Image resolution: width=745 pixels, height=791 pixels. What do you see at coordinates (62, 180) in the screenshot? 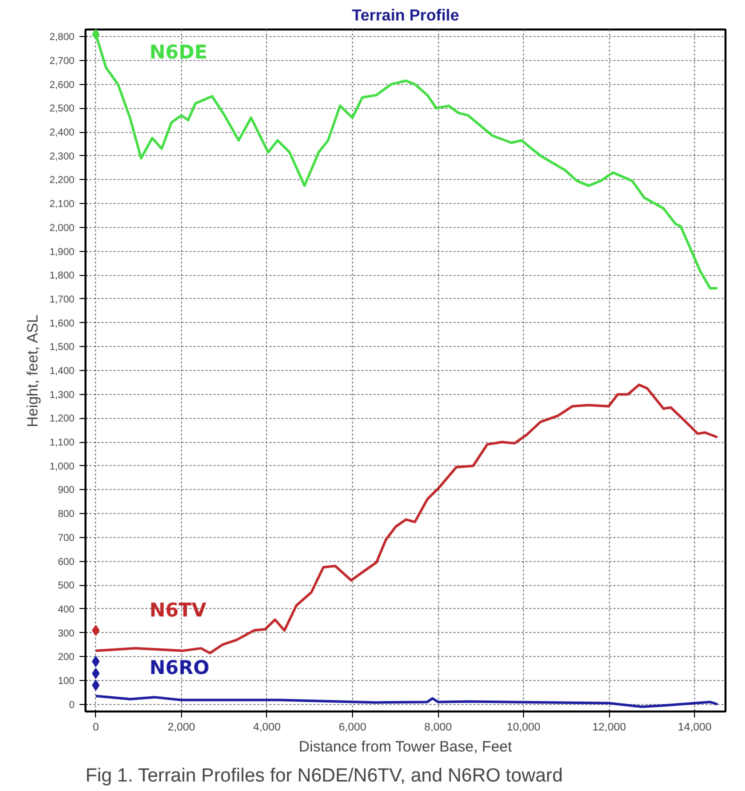
I see `y-tick-label: 2,200` at bounding box center [62, 180].